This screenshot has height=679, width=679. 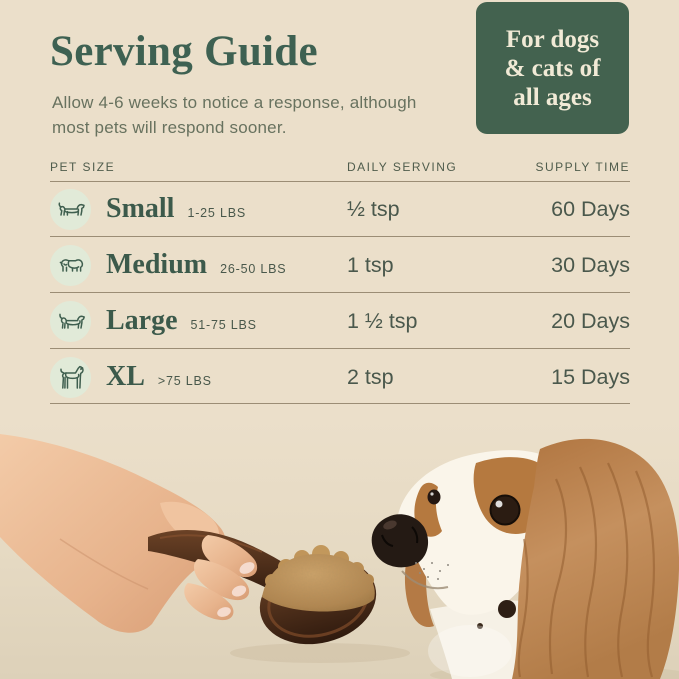 What do you see at coordinates (590, 265) in the screenshot?
I see `supply-time-value: 30 Days` at bounding box center [590, 265].